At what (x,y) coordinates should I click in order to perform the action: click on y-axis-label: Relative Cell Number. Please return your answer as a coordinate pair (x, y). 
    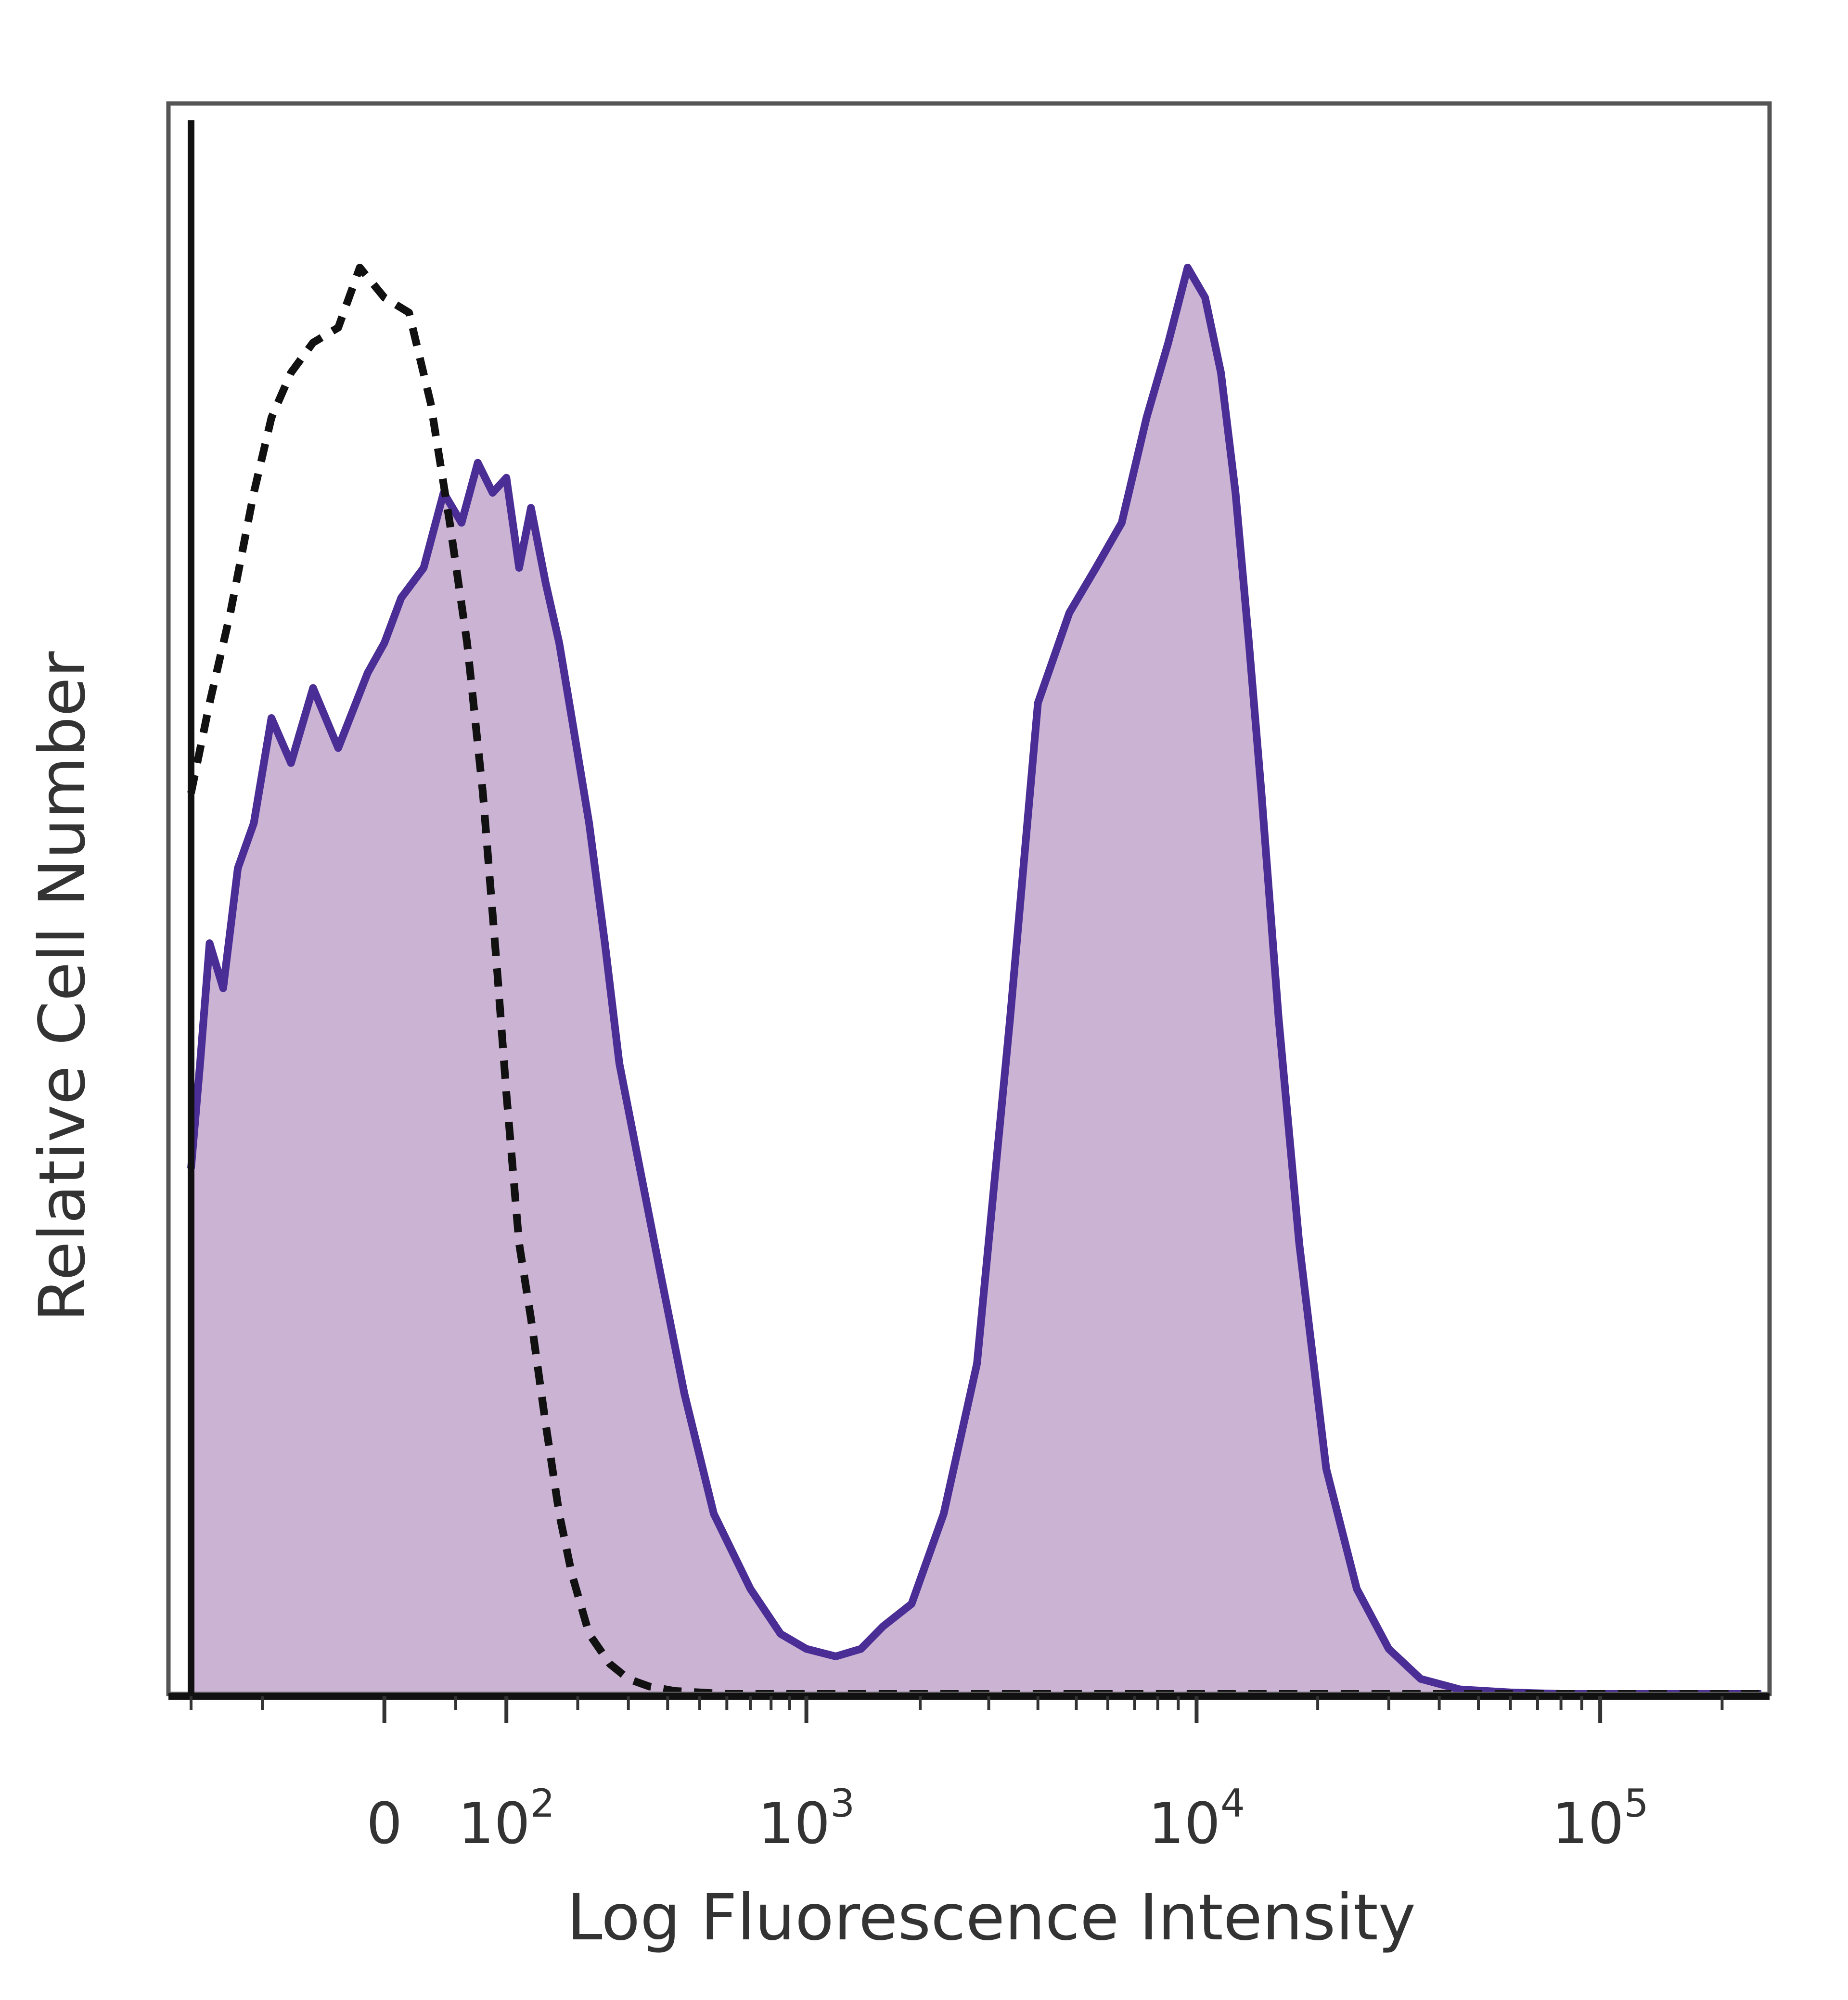
    Looking at the image, I should click on (63, 986).